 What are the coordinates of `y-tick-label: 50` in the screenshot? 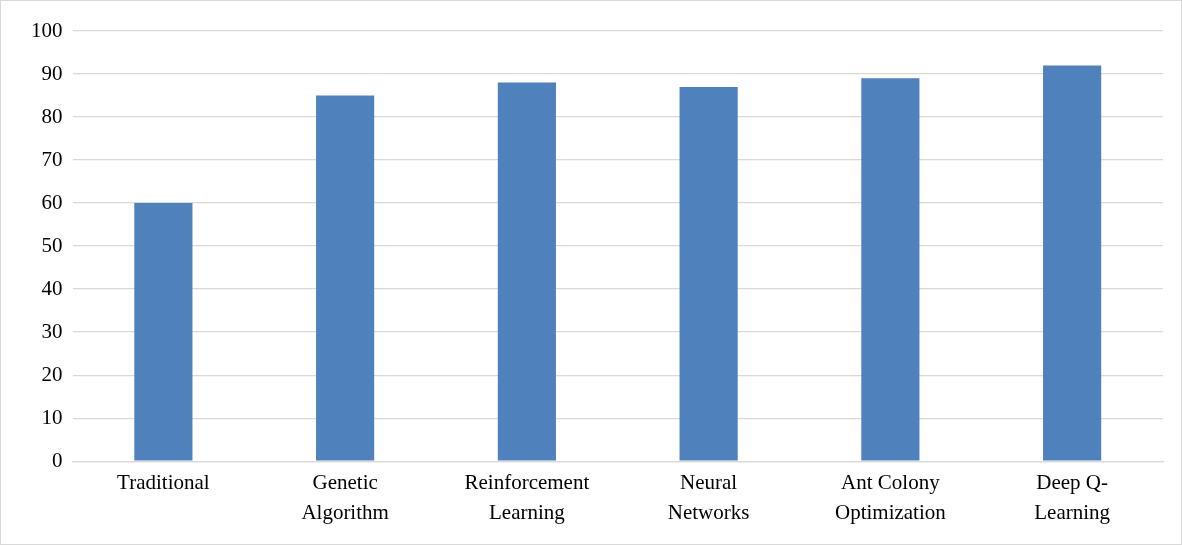 It's located at (52, 244).